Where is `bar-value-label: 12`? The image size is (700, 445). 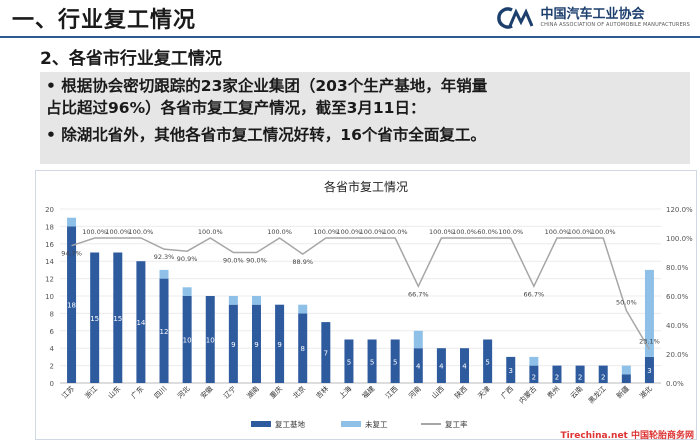
bar-value-label: 12 is located at coordinates (164, 332).